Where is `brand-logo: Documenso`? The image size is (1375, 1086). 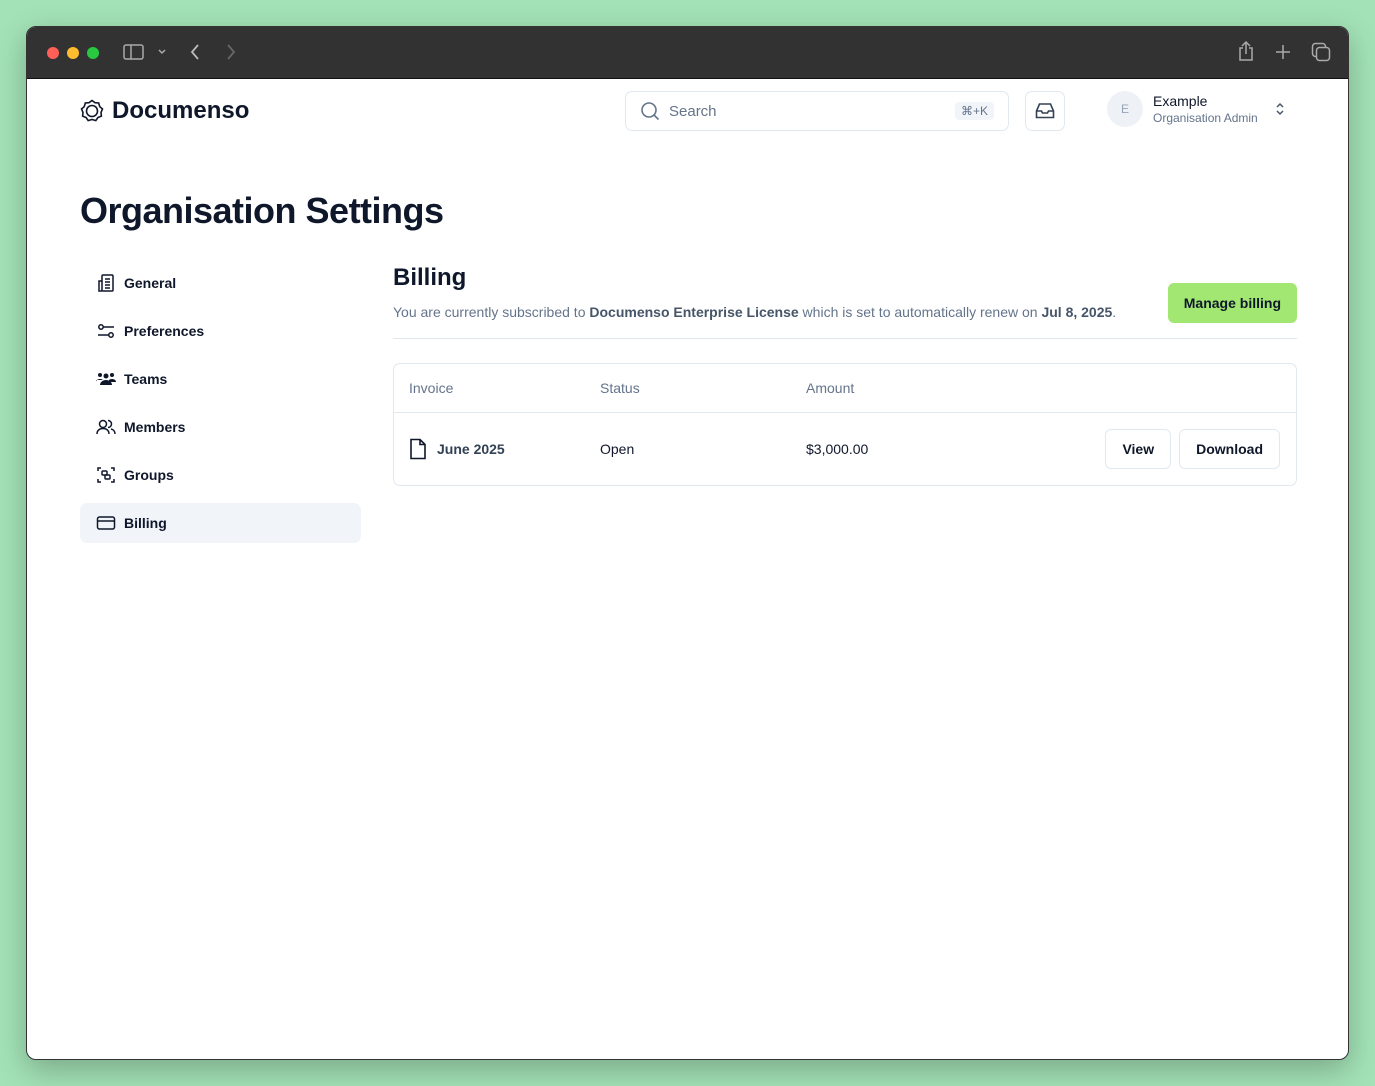 brand-logo: Documenso is located at coordinates (164, 111).